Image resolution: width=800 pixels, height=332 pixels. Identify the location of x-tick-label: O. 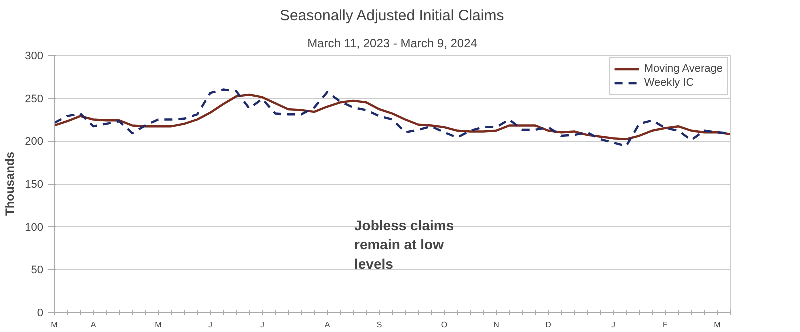
(444, 325).